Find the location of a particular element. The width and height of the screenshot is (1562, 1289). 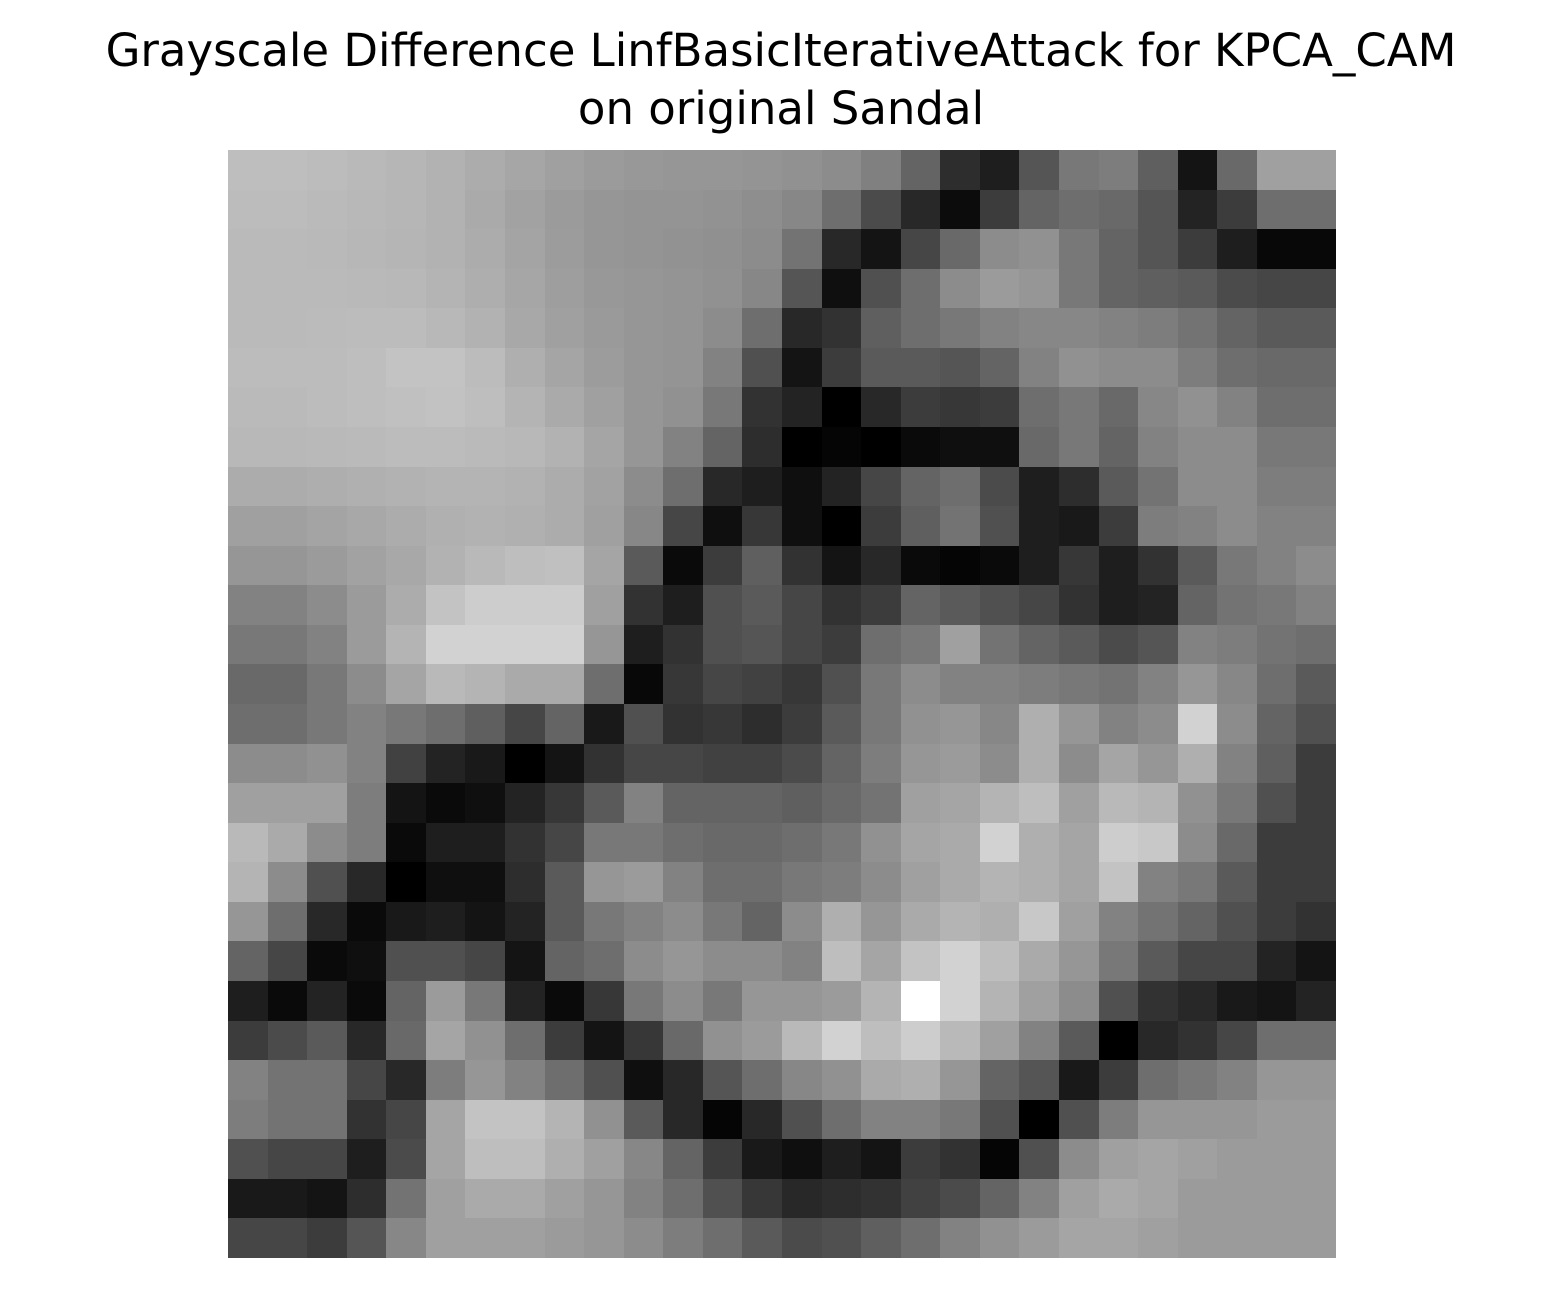

heatmap-cell-r0-c3 is located at coordinates (366, 170).